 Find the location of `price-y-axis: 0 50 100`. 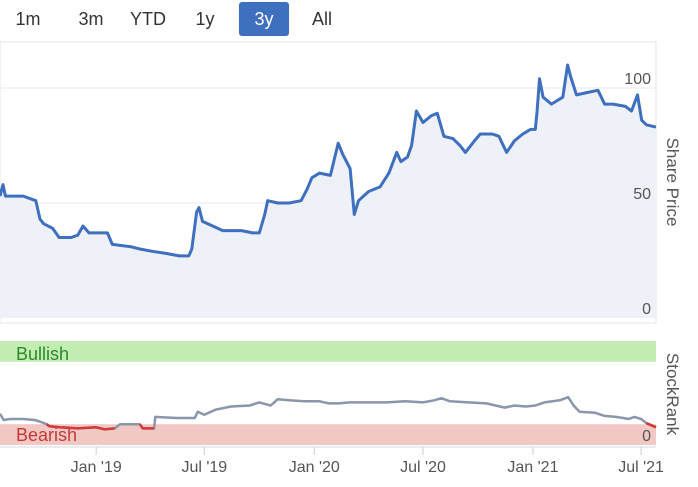

price-y-axis: 0 50 100 is located at coordinates (637, 194).